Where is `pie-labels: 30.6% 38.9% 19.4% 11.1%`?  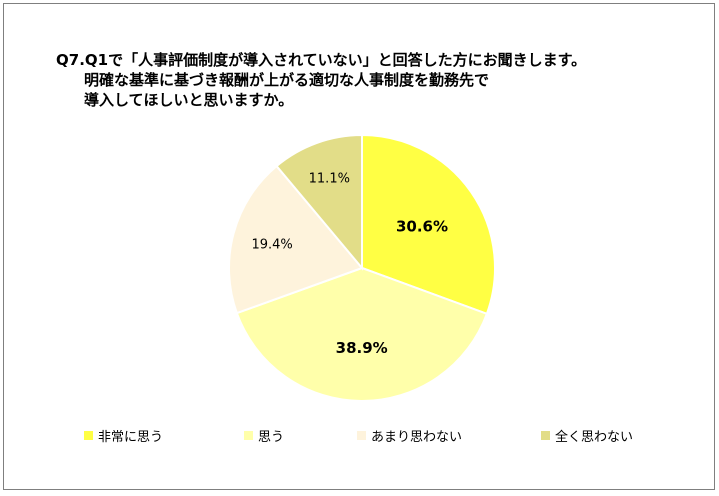 pie-labels: 30.6% 38.9% 19.4% 11.1% is located at coordinates (349, 264).